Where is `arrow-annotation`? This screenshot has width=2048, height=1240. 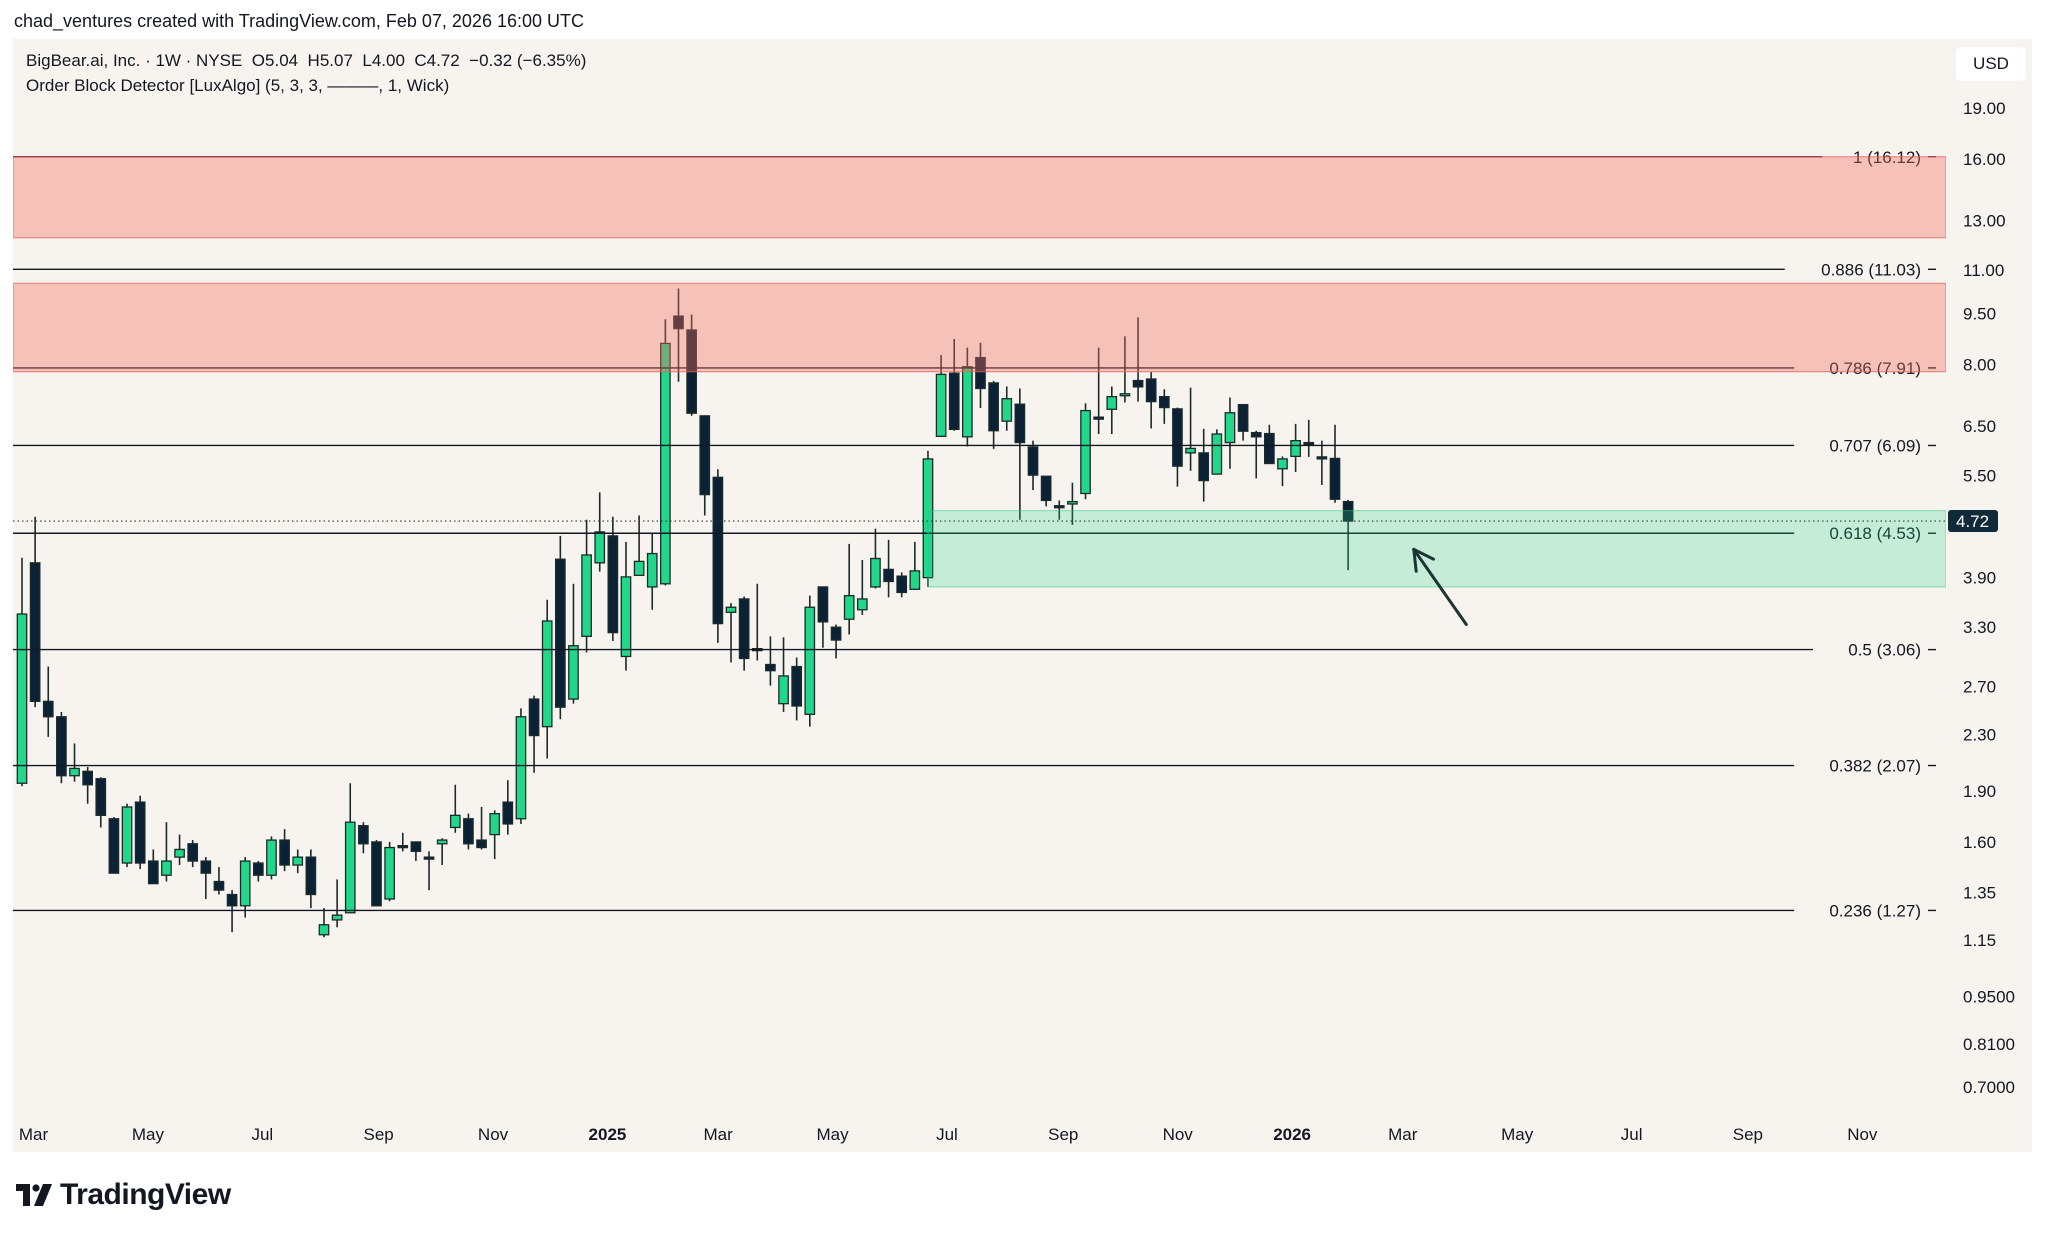
arrow-annotation is located at coordinates (1440, 587).